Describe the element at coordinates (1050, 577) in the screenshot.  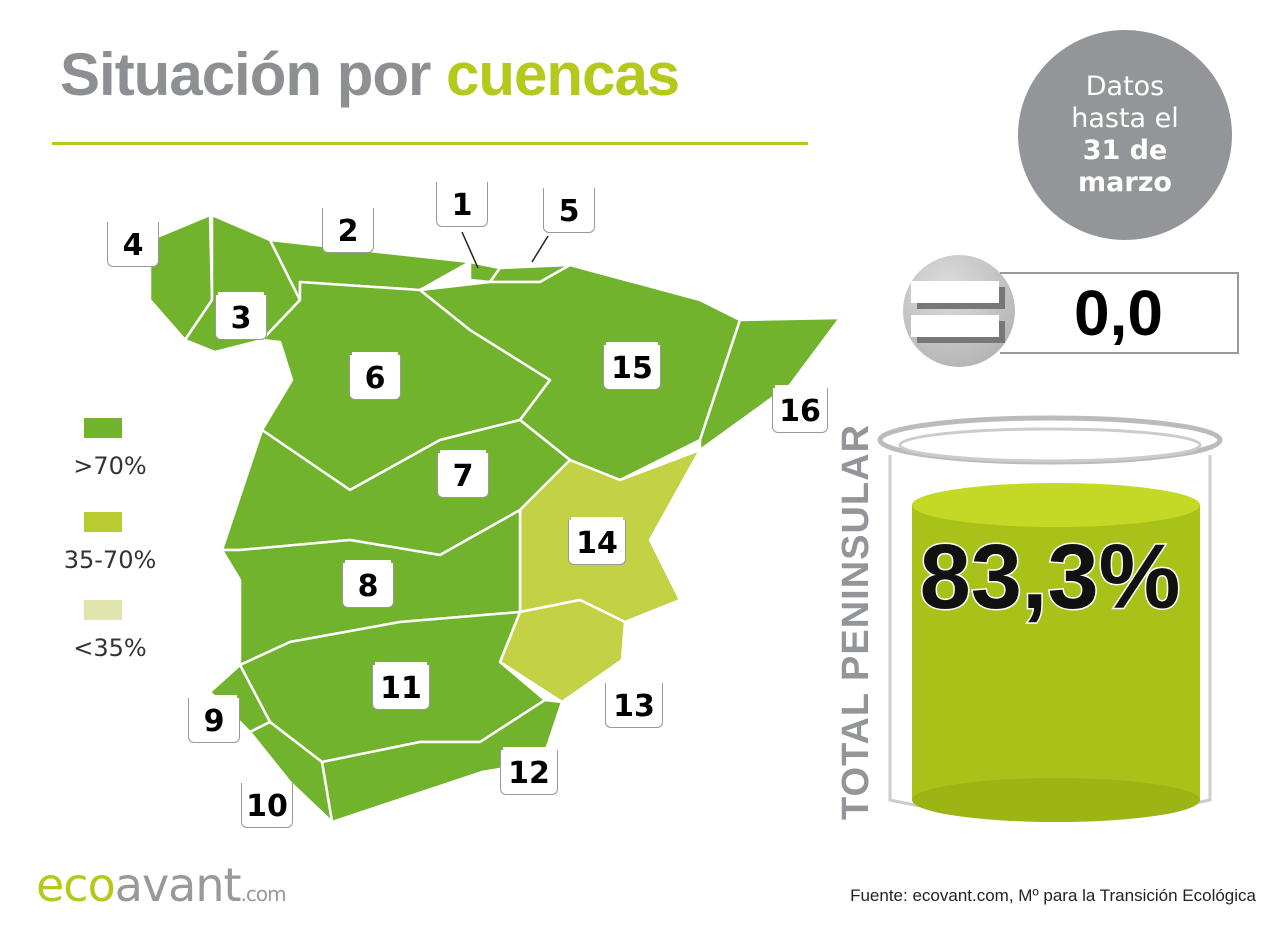
I see `total-percentage: 83,3%` at that location.